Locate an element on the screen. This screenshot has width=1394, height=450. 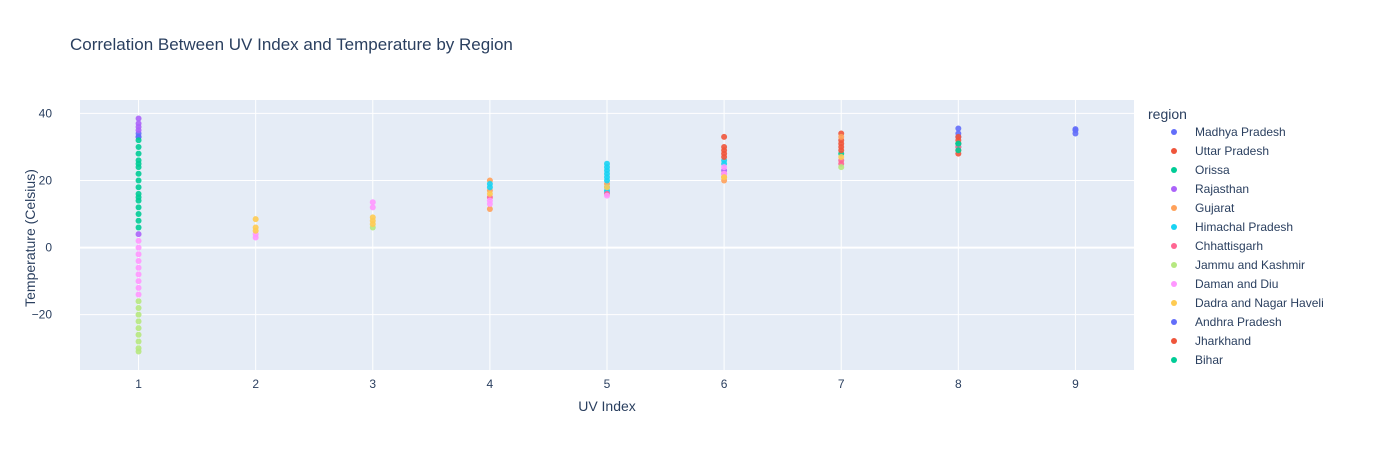
legend-item: Bihar is located at coordinates (1197, 360).